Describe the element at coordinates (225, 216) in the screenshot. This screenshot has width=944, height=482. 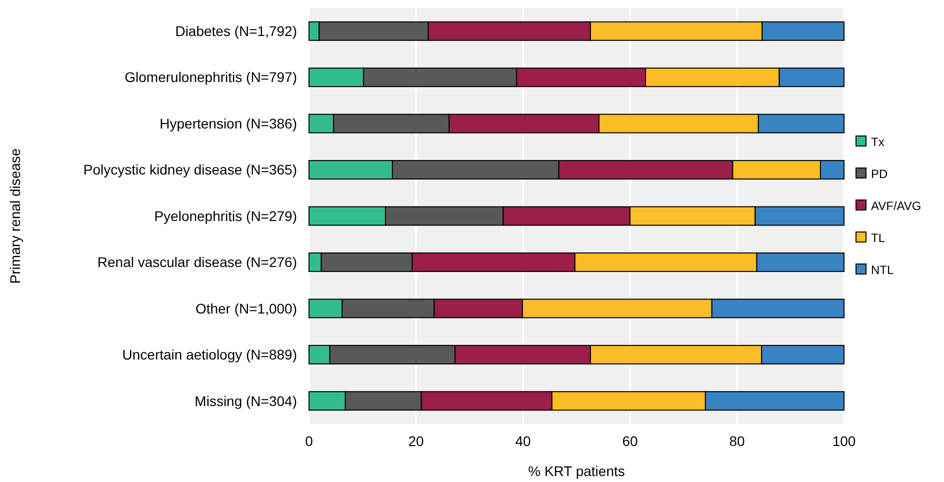
I see `y-tick-label: Pyelonephritis (N=279)` at that location.